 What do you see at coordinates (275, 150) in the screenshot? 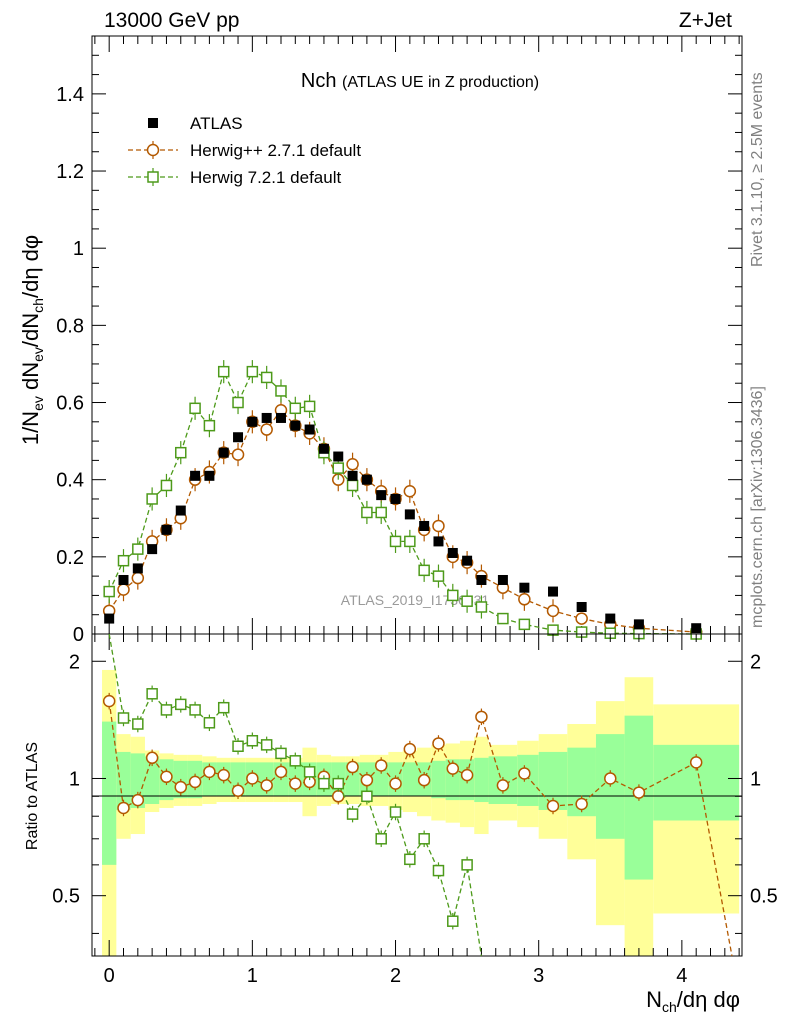
I see `legend-label: Herwig++ 2.7.1 default` at bounding box center [275, 150].